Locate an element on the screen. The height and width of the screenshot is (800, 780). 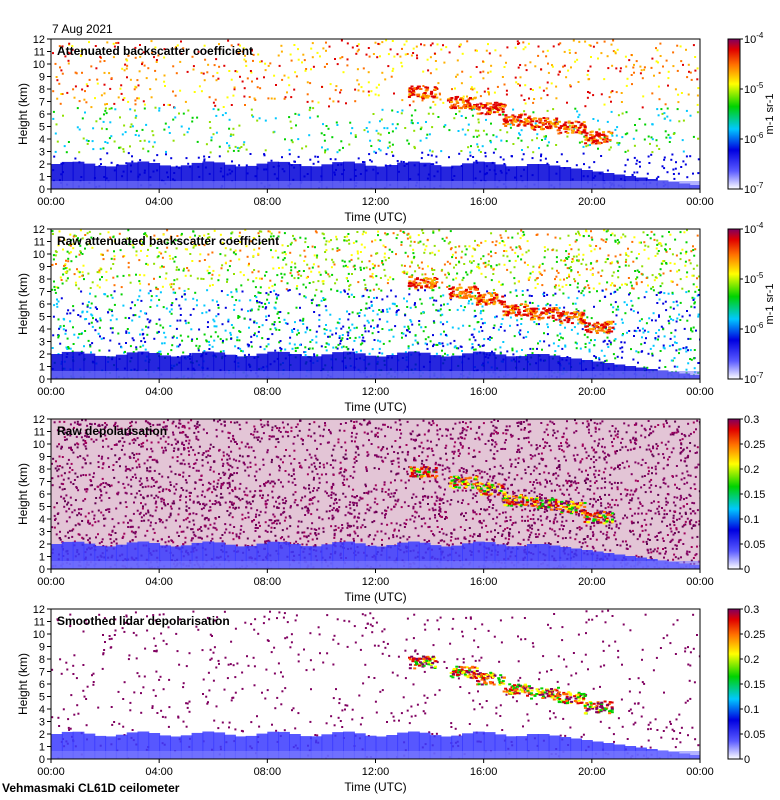
colorbar-tick-label: 0.15 is located at coordinates (754, 495).